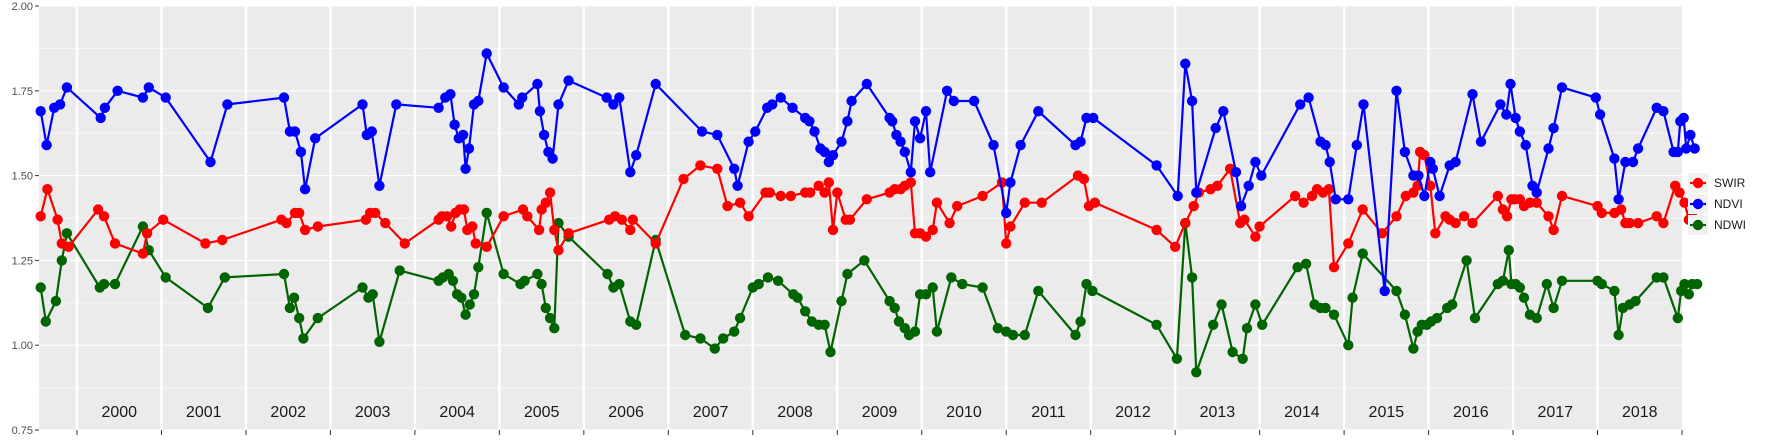 Image resolution: width=1773 pixels, height=447 pixels. I want to click on year-label: 2008, so click(795, 412).